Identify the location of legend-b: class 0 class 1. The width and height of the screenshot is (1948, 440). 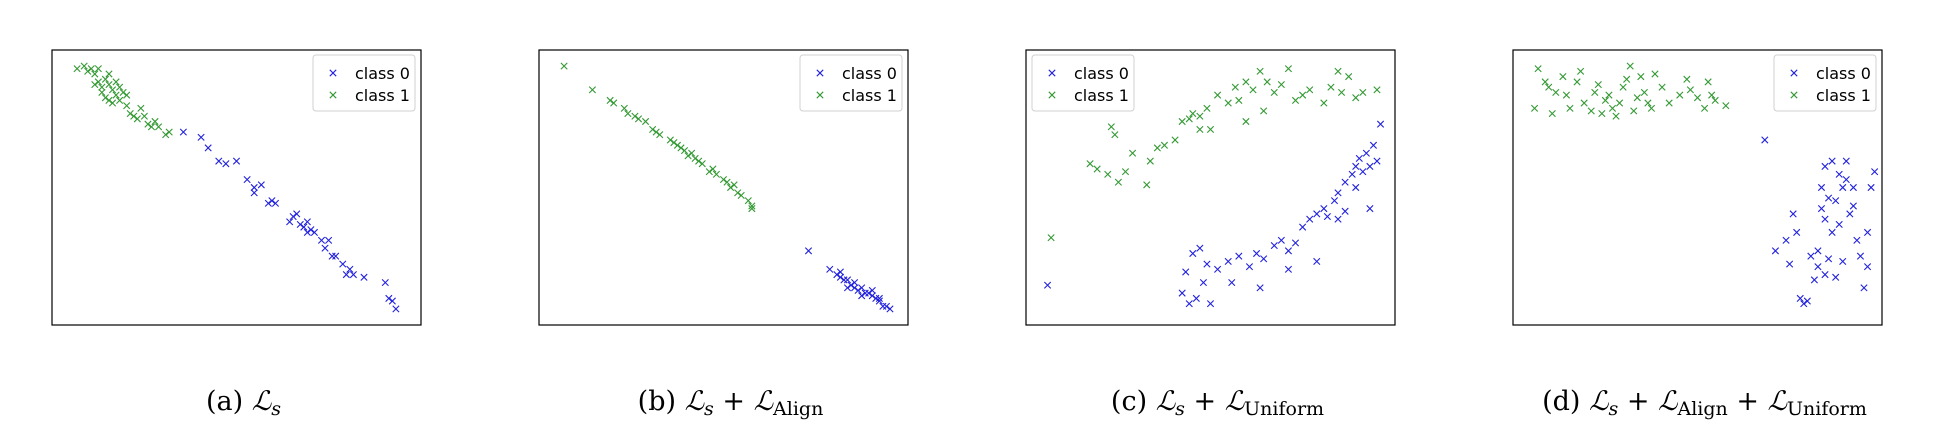
(851, 83).